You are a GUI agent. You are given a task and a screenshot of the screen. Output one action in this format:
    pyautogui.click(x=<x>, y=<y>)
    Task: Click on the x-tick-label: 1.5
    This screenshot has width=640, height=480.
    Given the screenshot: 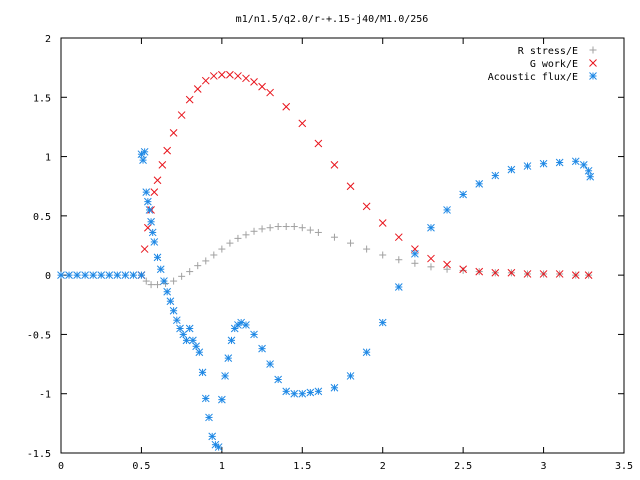 What is the action you would take?
    pyautogui.click(x=302, y=466)
    